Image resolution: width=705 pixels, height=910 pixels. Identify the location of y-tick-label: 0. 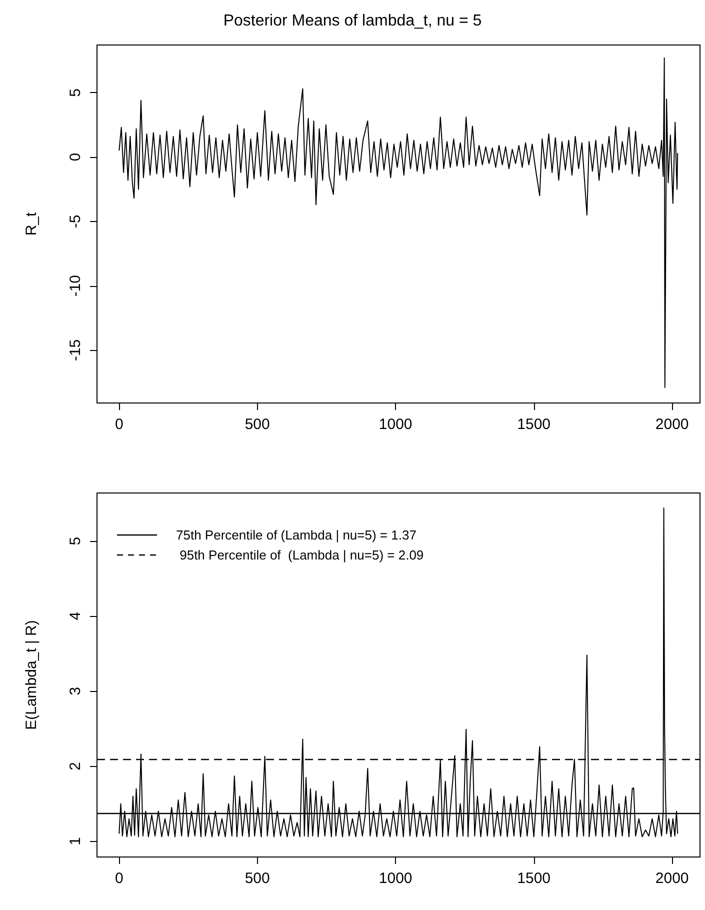
(75, 157).